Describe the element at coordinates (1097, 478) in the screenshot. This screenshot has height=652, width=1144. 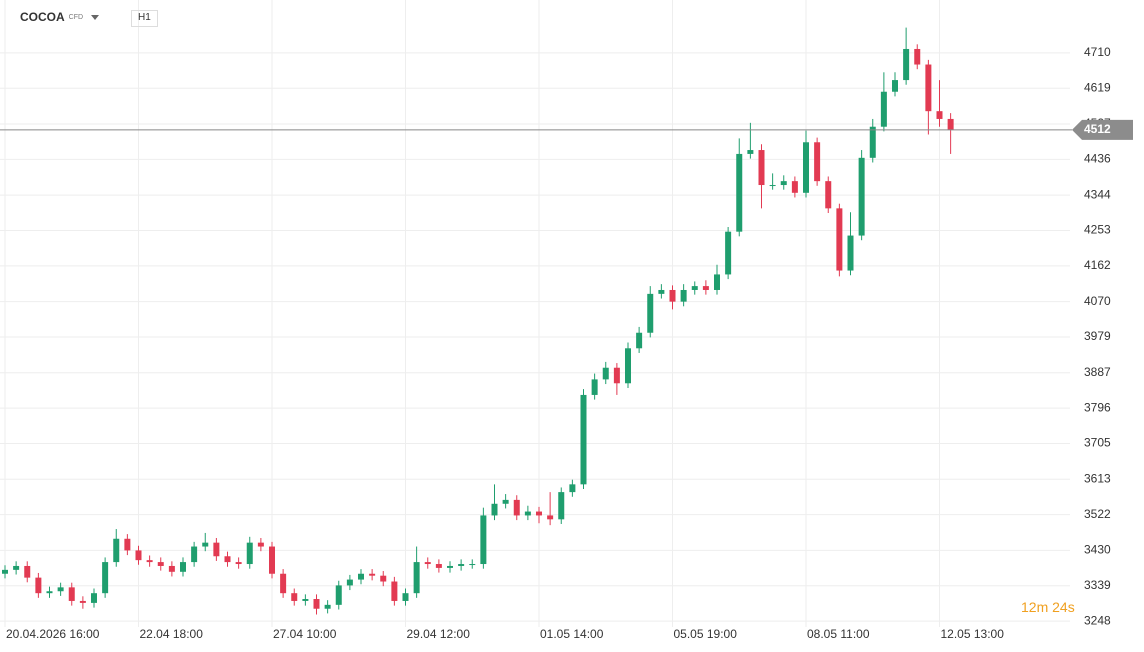
I see `y-tick-label: 3613` at that location.